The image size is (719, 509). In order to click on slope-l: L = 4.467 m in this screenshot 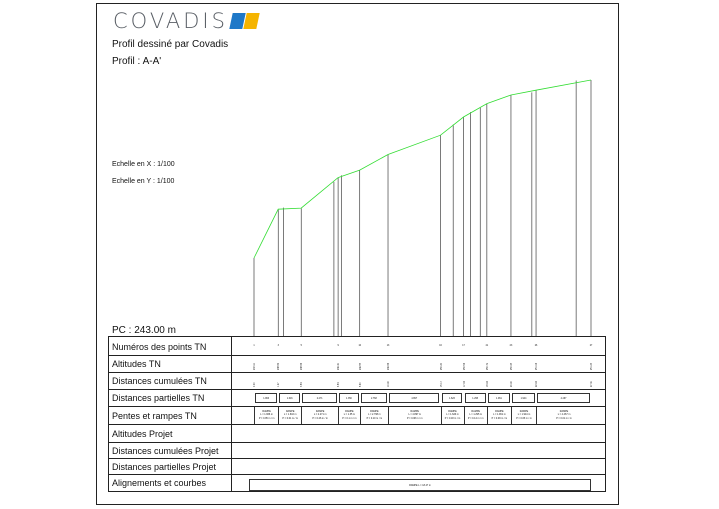, I will do `click(564, 415)`.